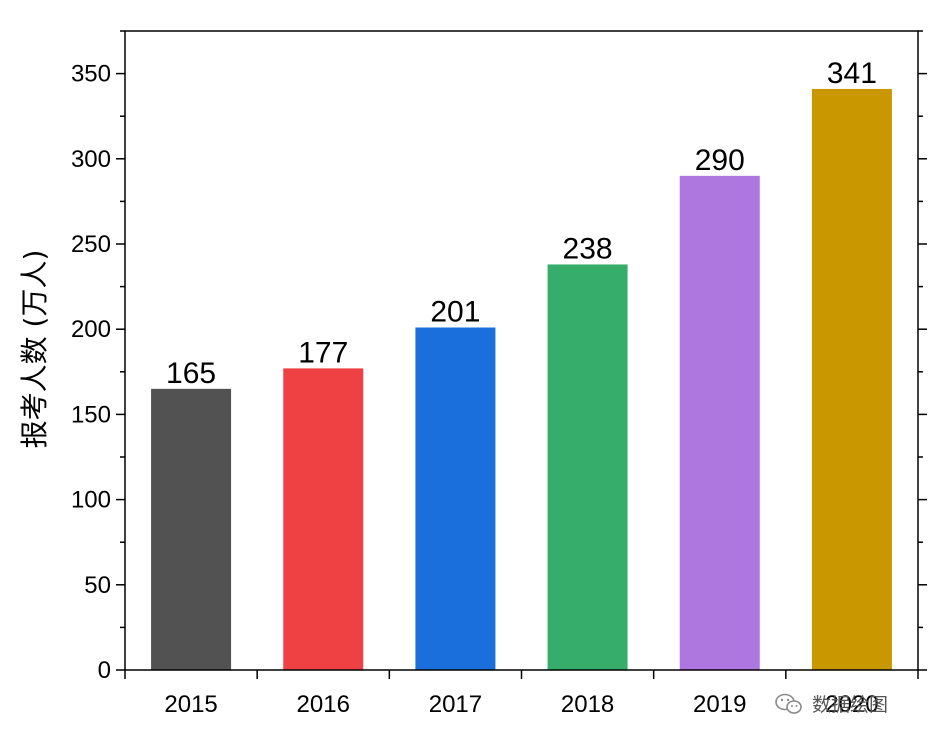 This screenshot has height=745, width=941. I want to click on y-tick-label-300: 300, so click(91, 159).